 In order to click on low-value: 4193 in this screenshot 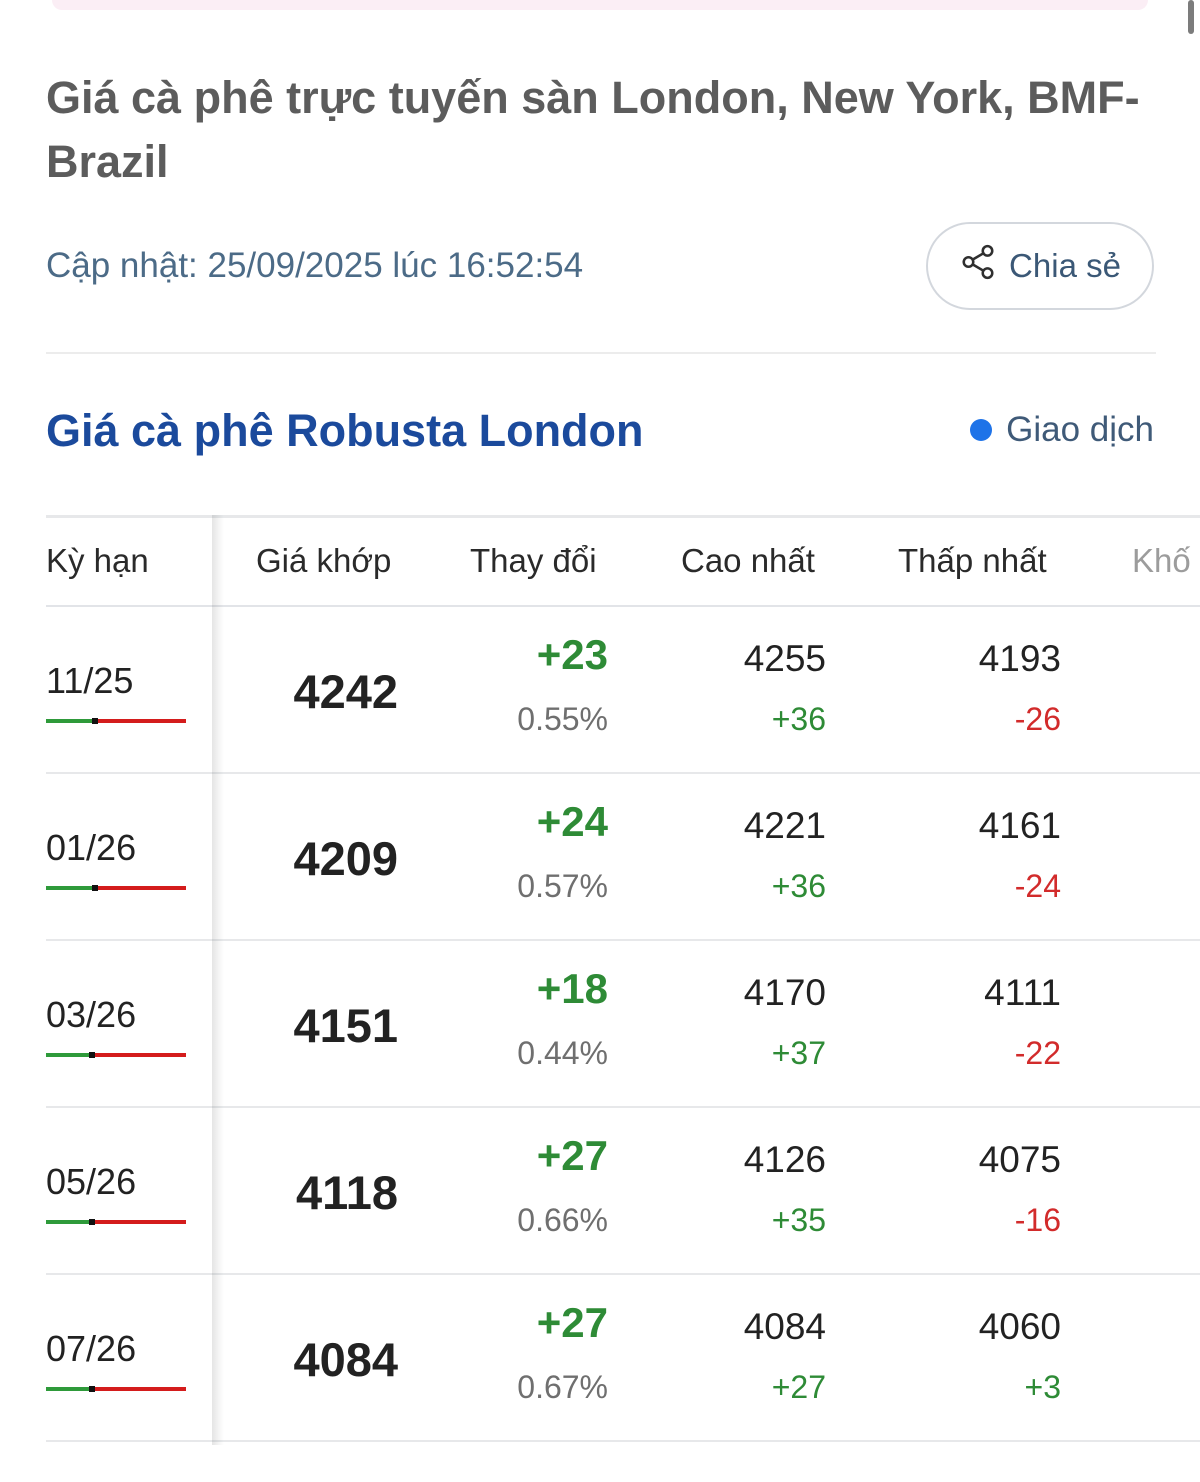, I will do `click(1019, 658)`.